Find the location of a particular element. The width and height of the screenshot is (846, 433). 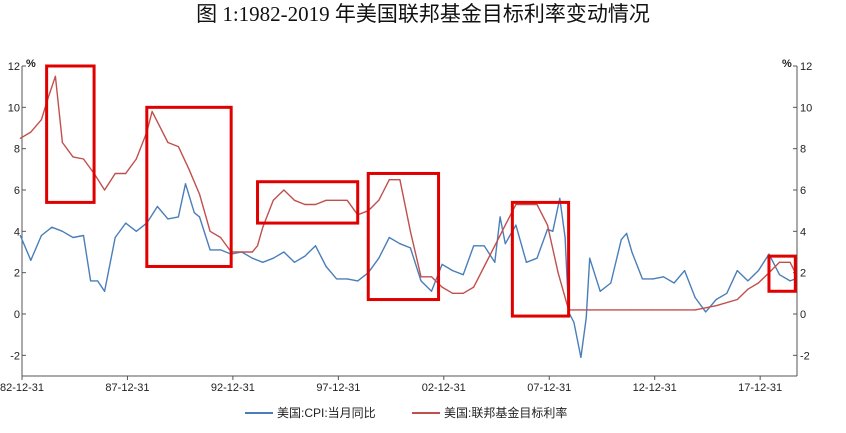

left-y-unit-label: % is located at coordinates (31, 64).